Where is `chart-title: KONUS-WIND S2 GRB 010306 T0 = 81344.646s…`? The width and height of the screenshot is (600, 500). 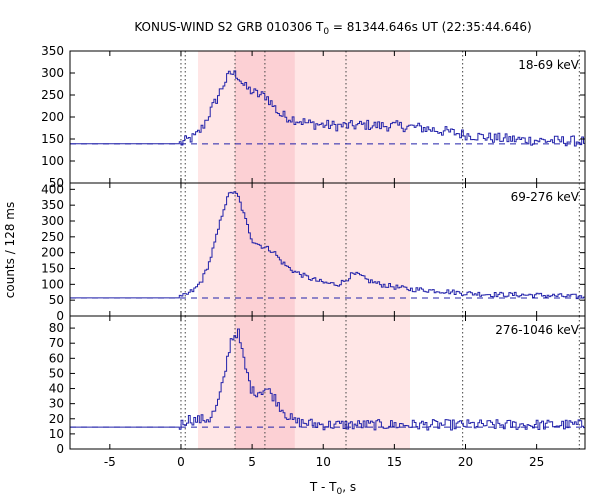
chart-title: KONUS-WIND S2 GRB 010306 T0 = 81344.646s… is located at coordinates (332, 28).